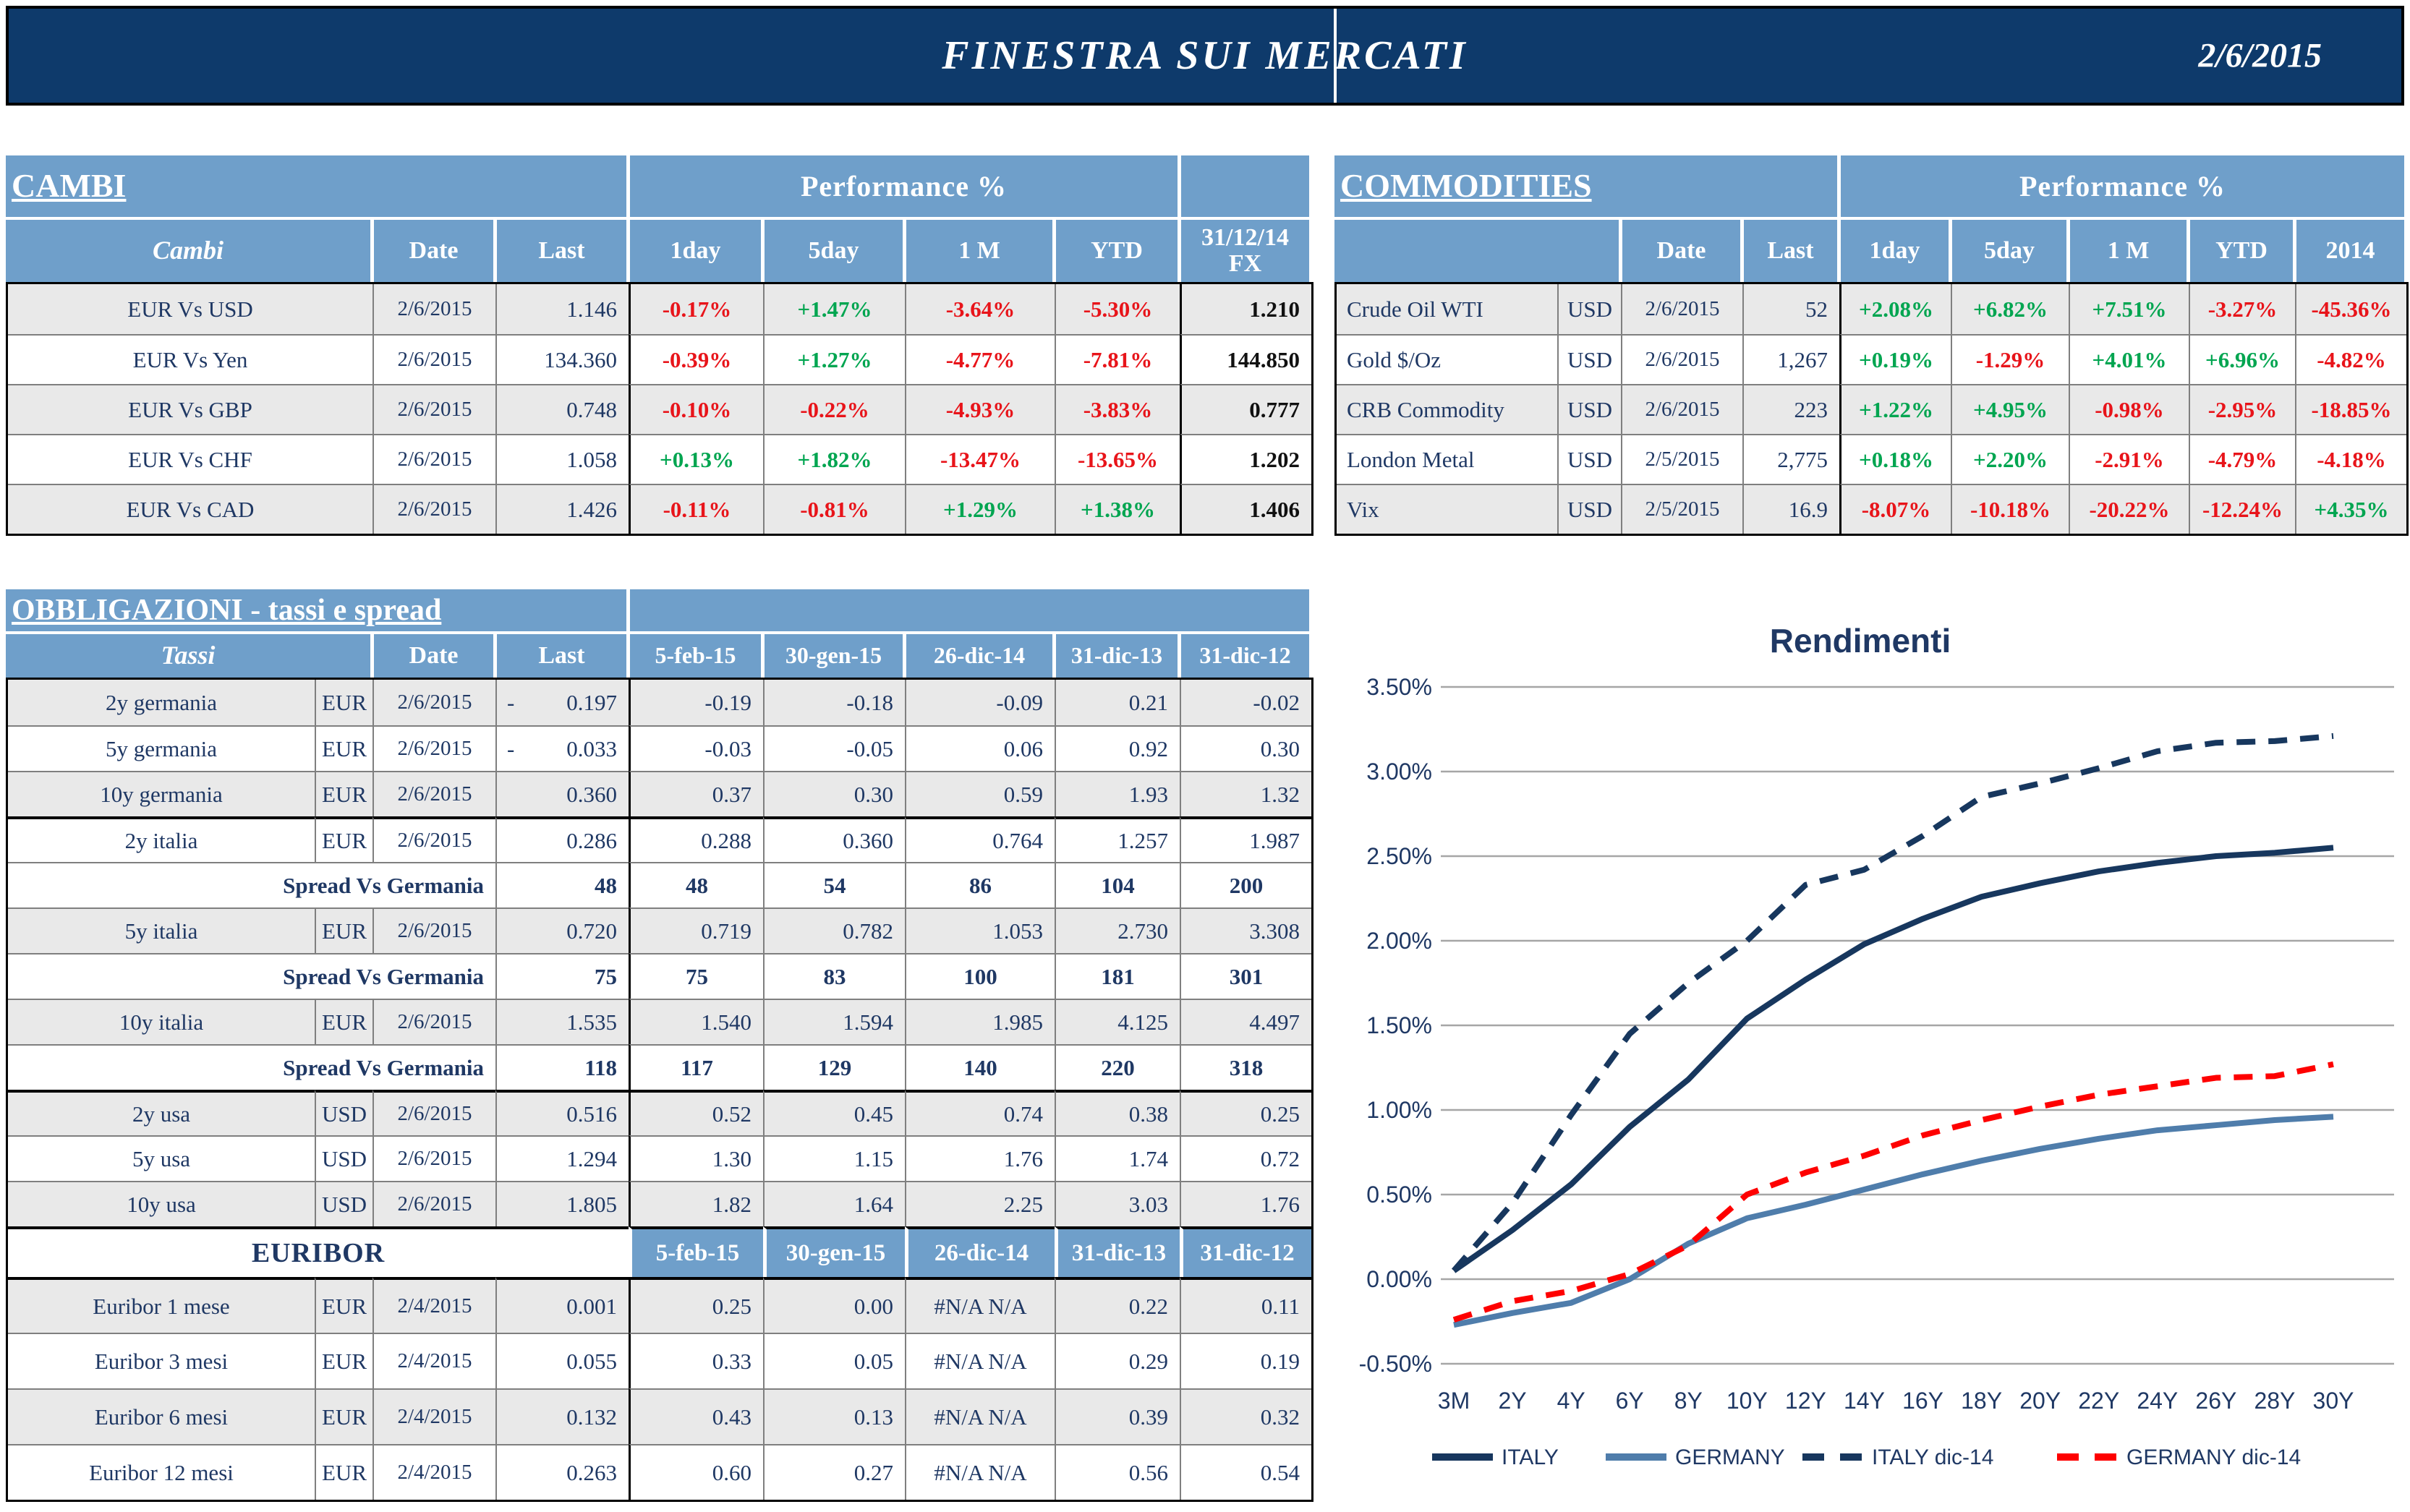 The image size is (2410, 1512). I want to click on bond-last: 0.720, so click(562, 930).